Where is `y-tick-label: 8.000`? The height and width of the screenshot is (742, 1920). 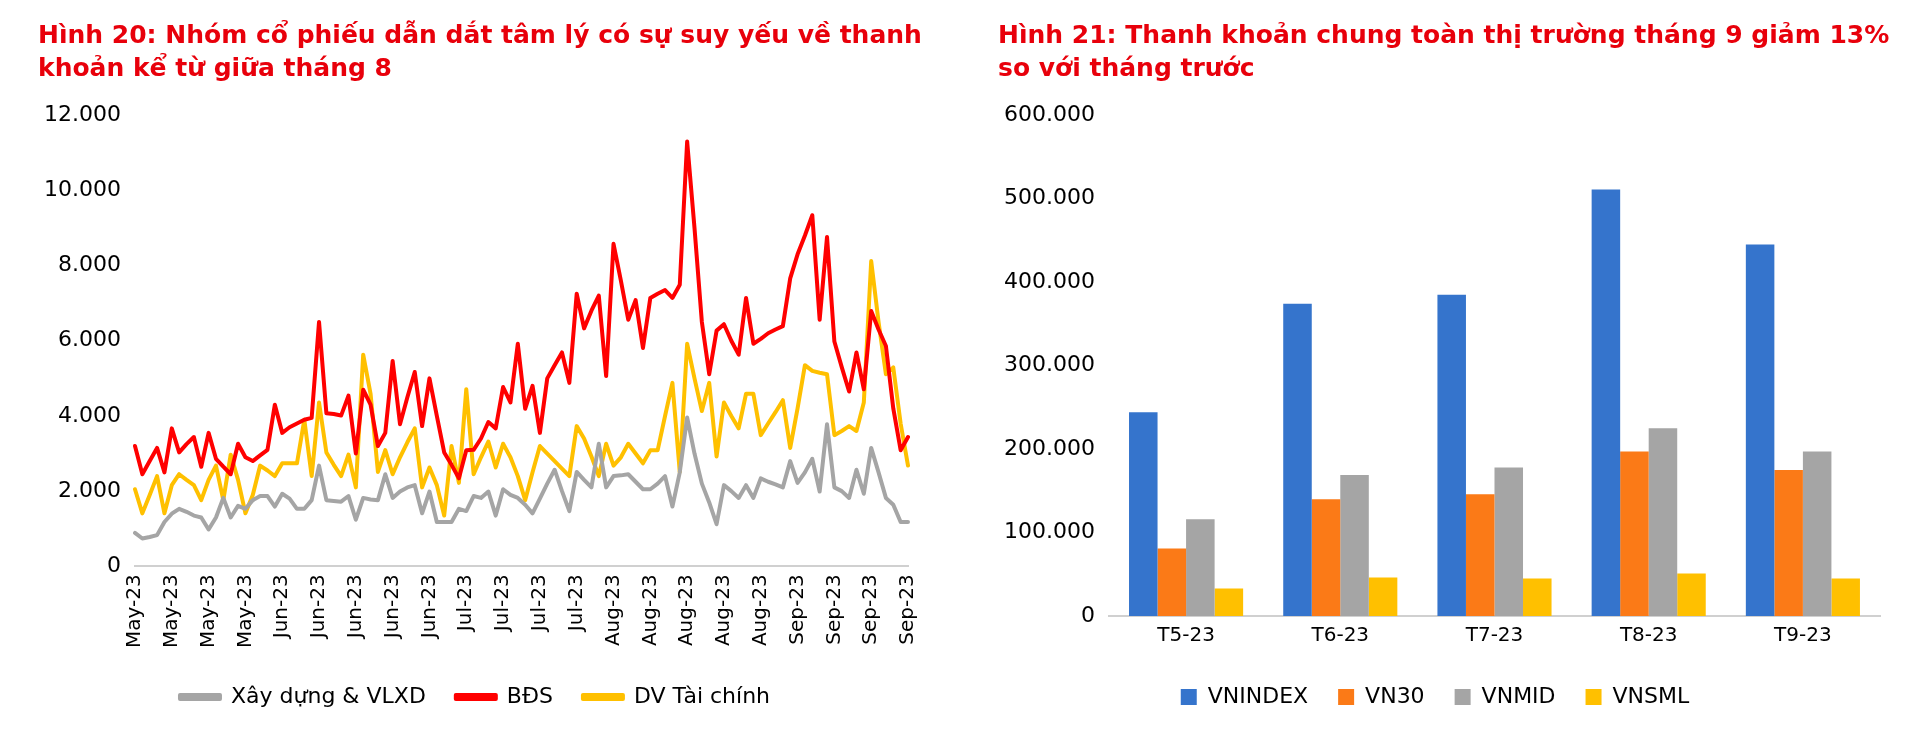
y-tick-label: 8.000 is located at coordinates (89, 264).